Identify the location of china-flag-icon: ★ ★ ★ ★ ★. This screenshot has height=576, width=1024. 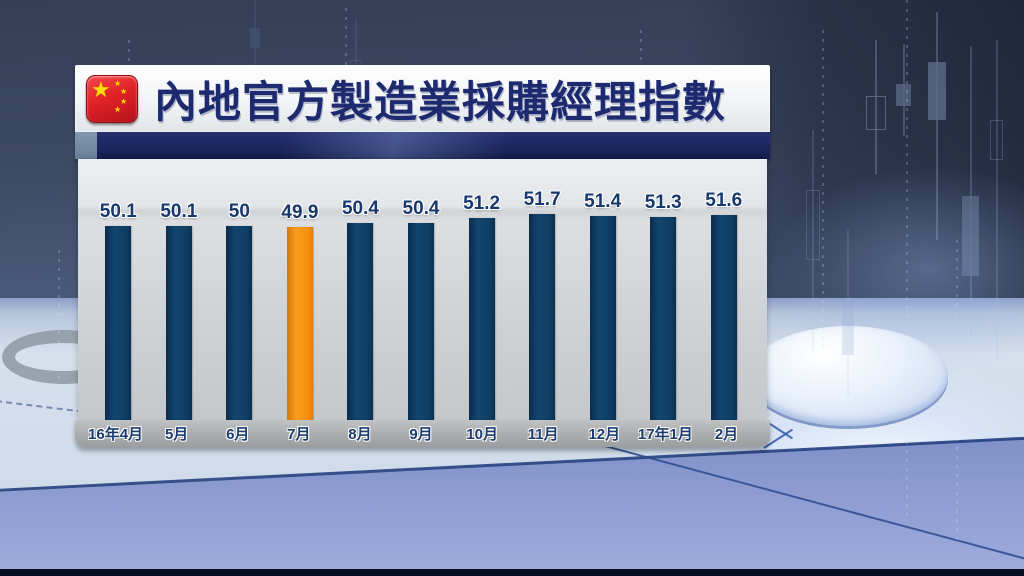
(112, 98).